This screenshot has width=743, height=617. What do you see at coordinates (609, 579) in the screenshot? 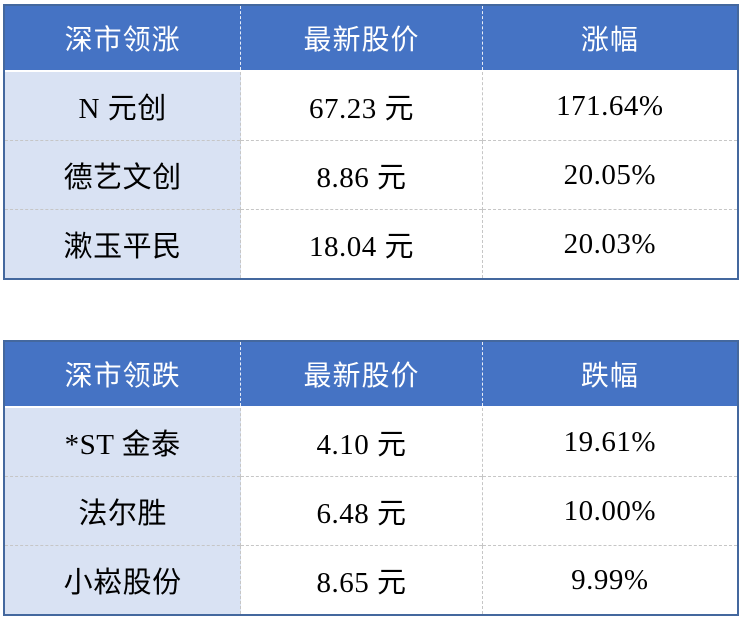
I see `change-cell: 9.99%` at bounding box center [609, 579].